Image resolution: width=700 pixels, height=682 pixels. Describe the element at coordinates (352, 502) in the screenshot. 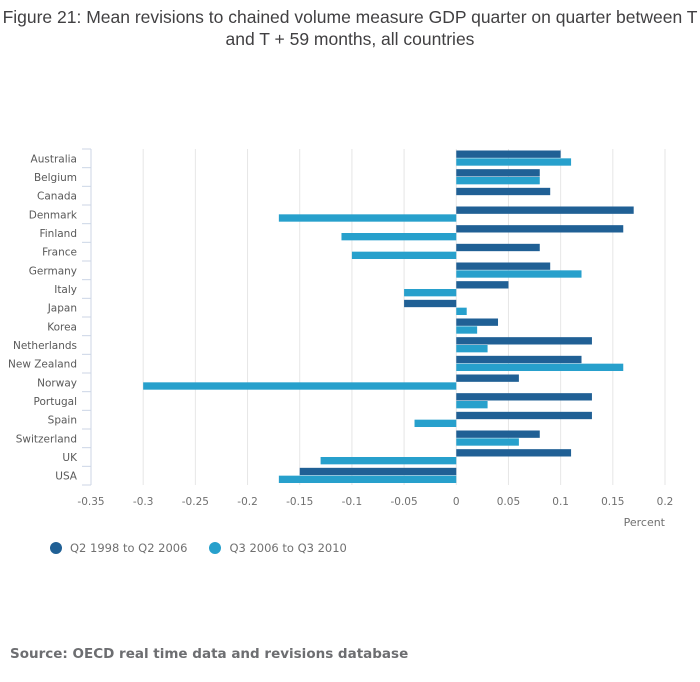

I see `x-tick-label: -0.1` at that location.